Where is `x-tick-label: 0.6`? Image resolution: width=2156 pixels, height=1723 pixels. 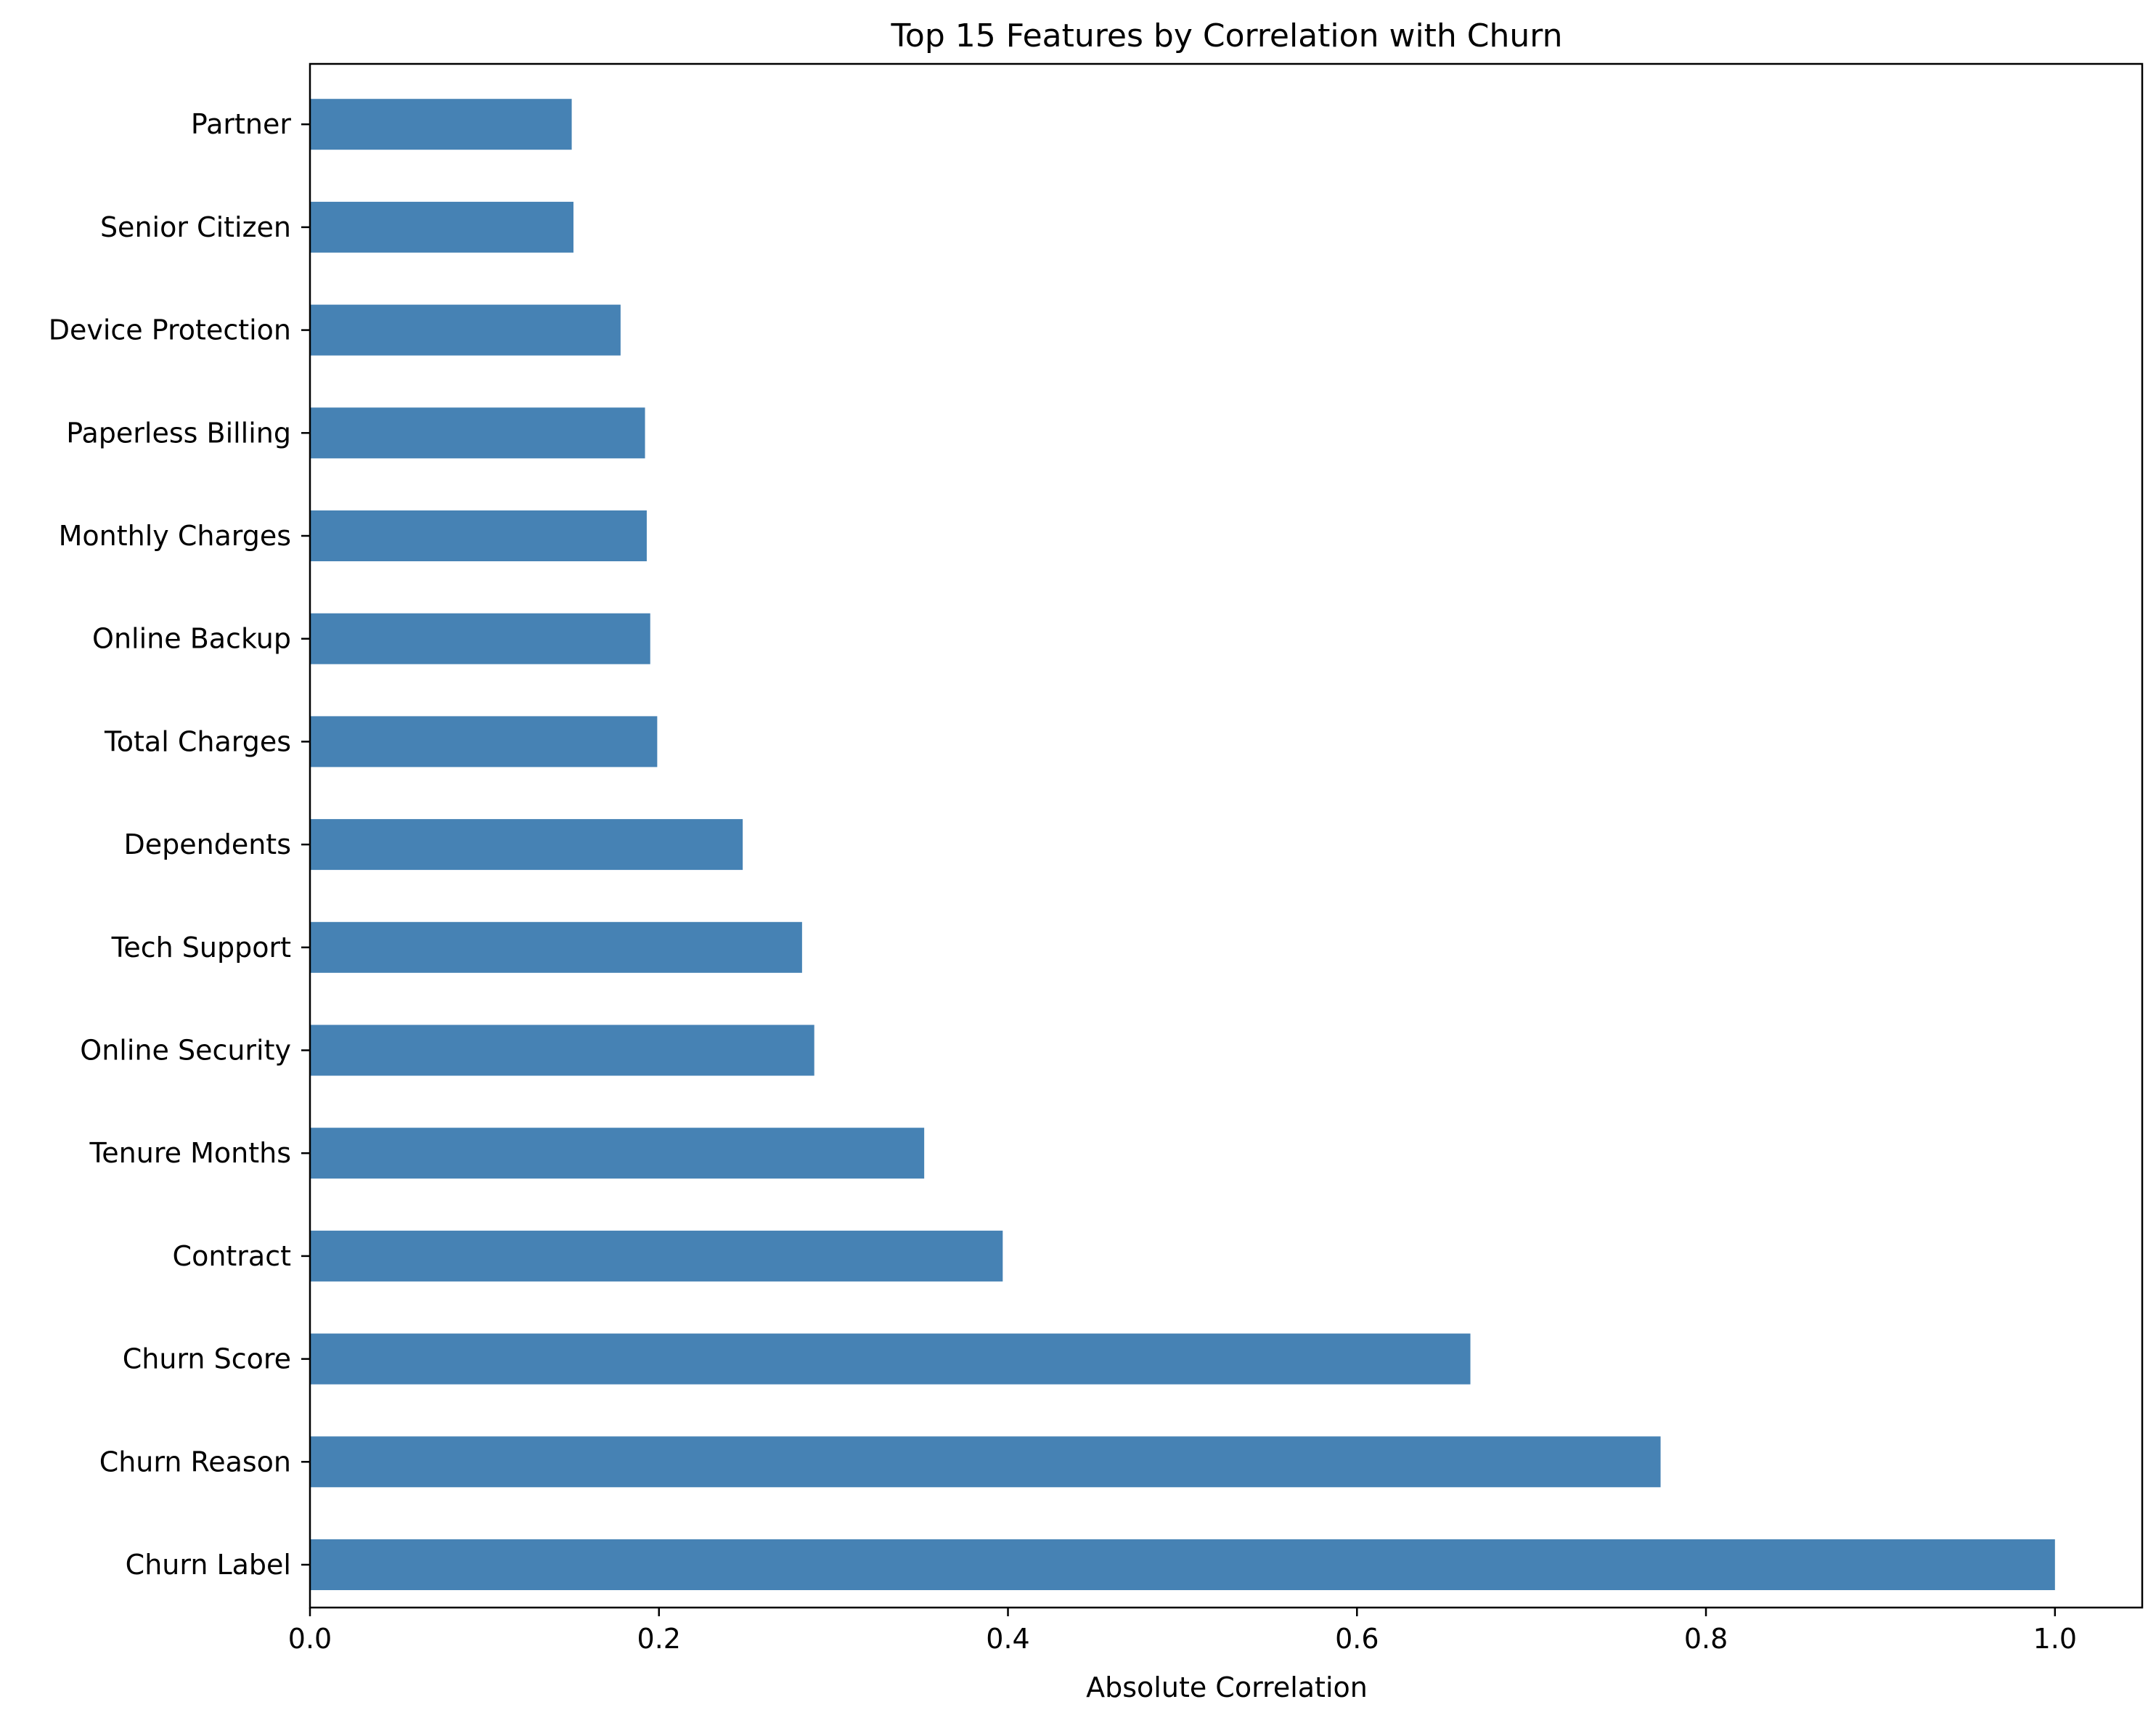
x-tick-label: 0.6 is located at coordinates (1357, 1639).